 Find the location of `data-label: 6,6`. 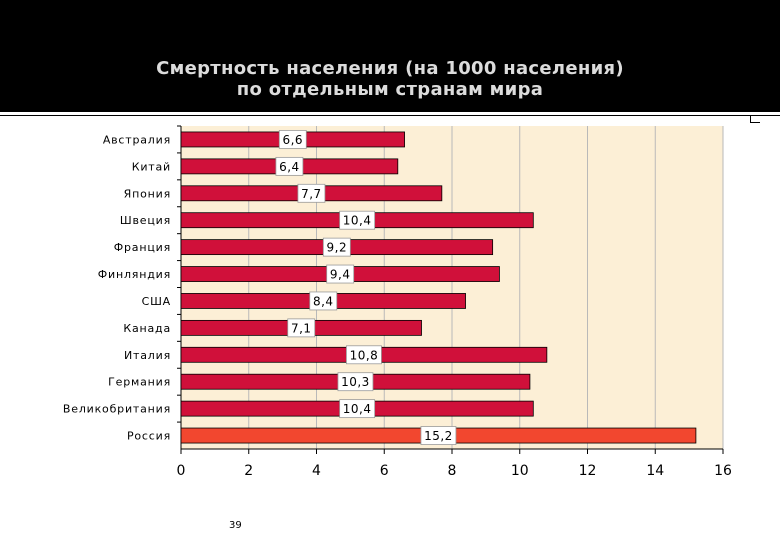

data-label: 6,6 is located at coordinates (292, 140).